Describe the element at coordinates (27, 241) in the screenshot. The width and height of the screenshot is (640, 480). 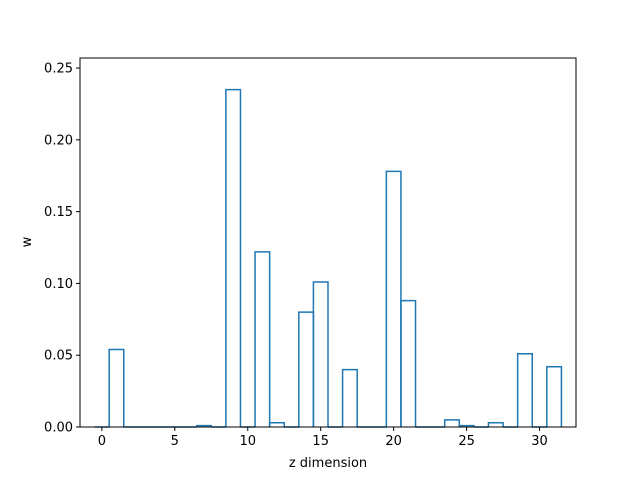
I see `y-axis-label: w` at that location.